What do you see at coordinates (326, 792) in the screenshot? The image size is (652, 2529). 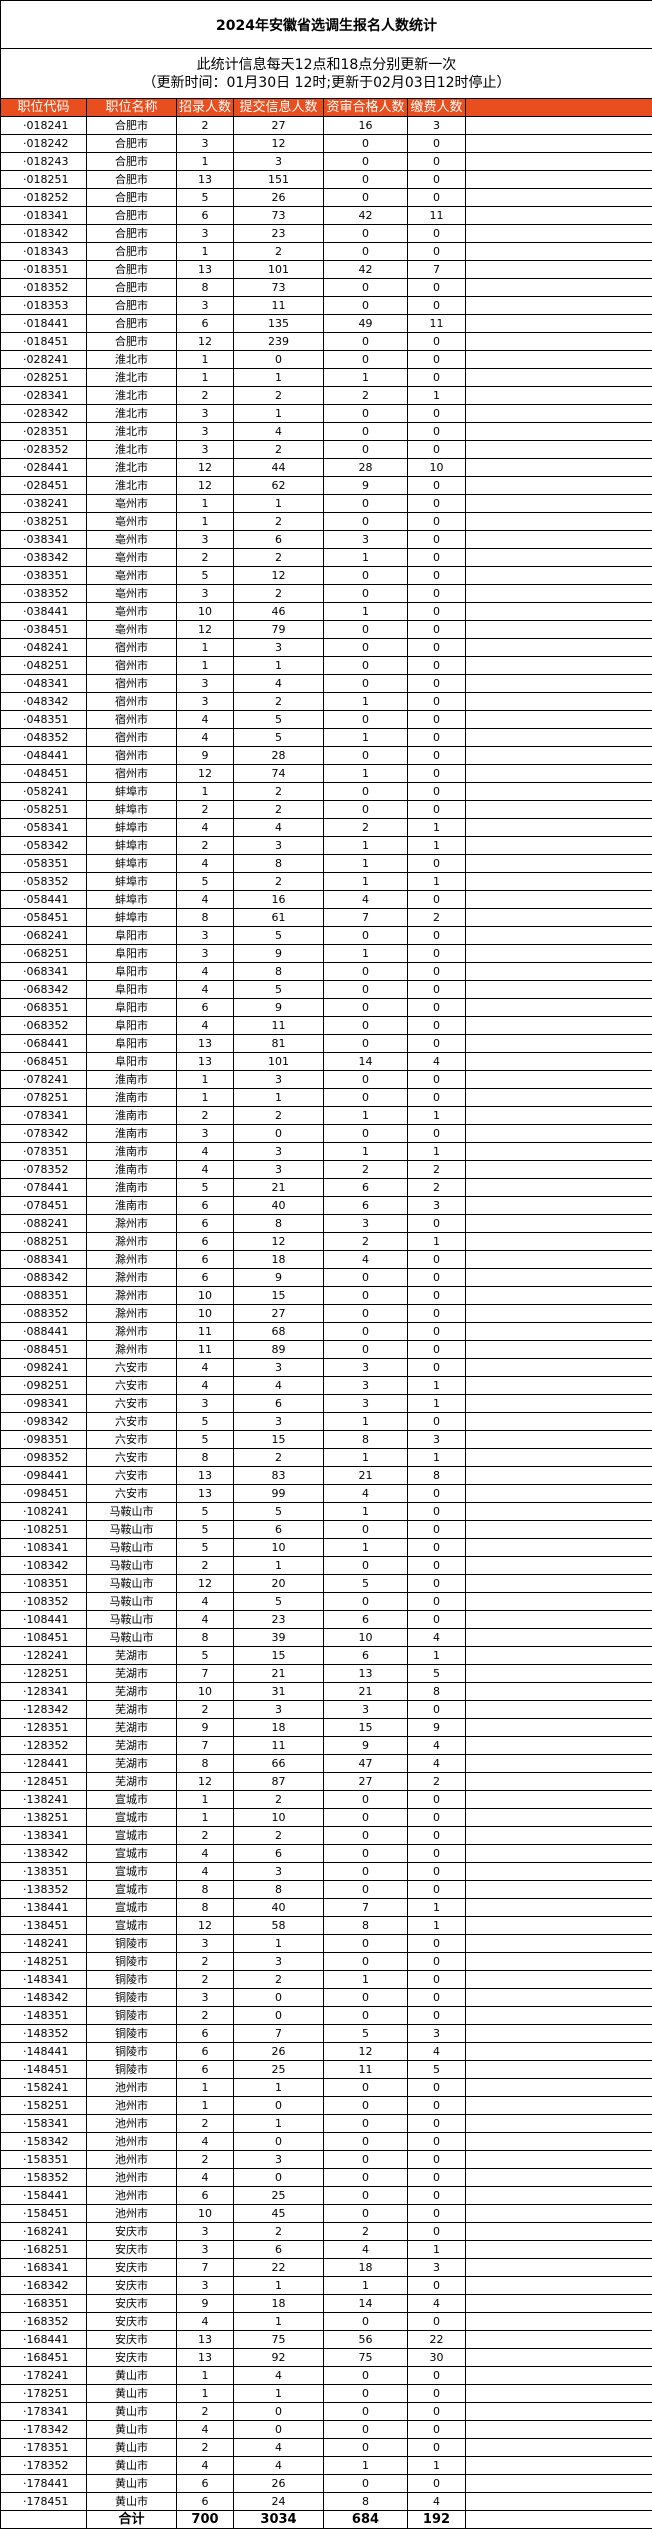 I see `table-row: ·058241 蚌埠市 1 2 0 0` at bounding box center [326, 792].